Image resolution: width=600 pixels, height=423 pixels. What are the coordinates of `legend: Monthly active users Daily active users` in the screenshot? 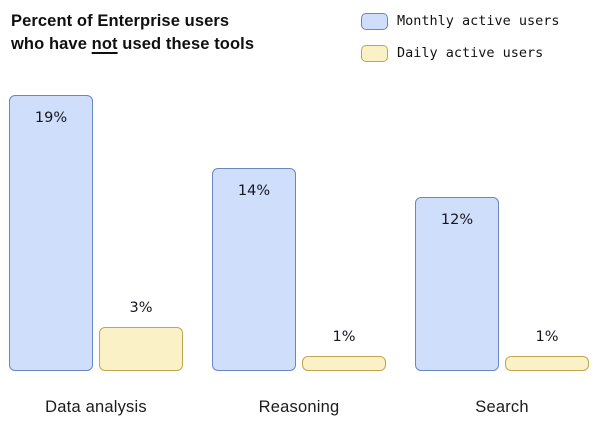 It's located at (460, 44).